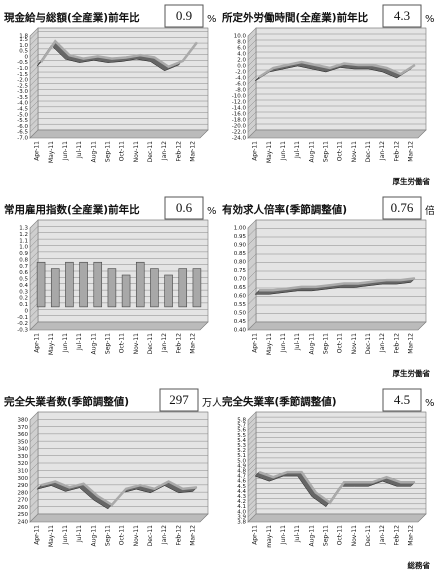 This screenshot has height=576, width=434. I want to click on y-tick-label: 4.4, so click(241, 492).